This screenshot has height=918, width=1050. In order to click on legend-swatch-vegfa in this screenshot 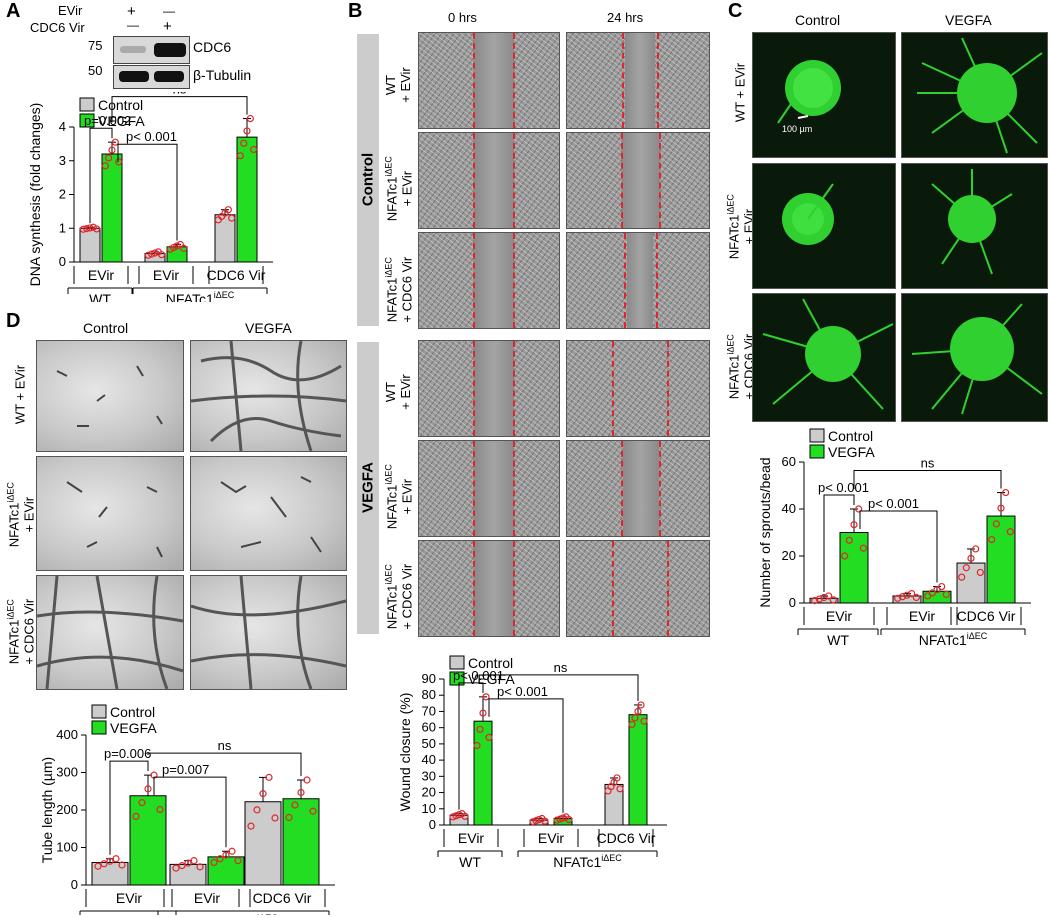, I will do `click(457, 678)`.